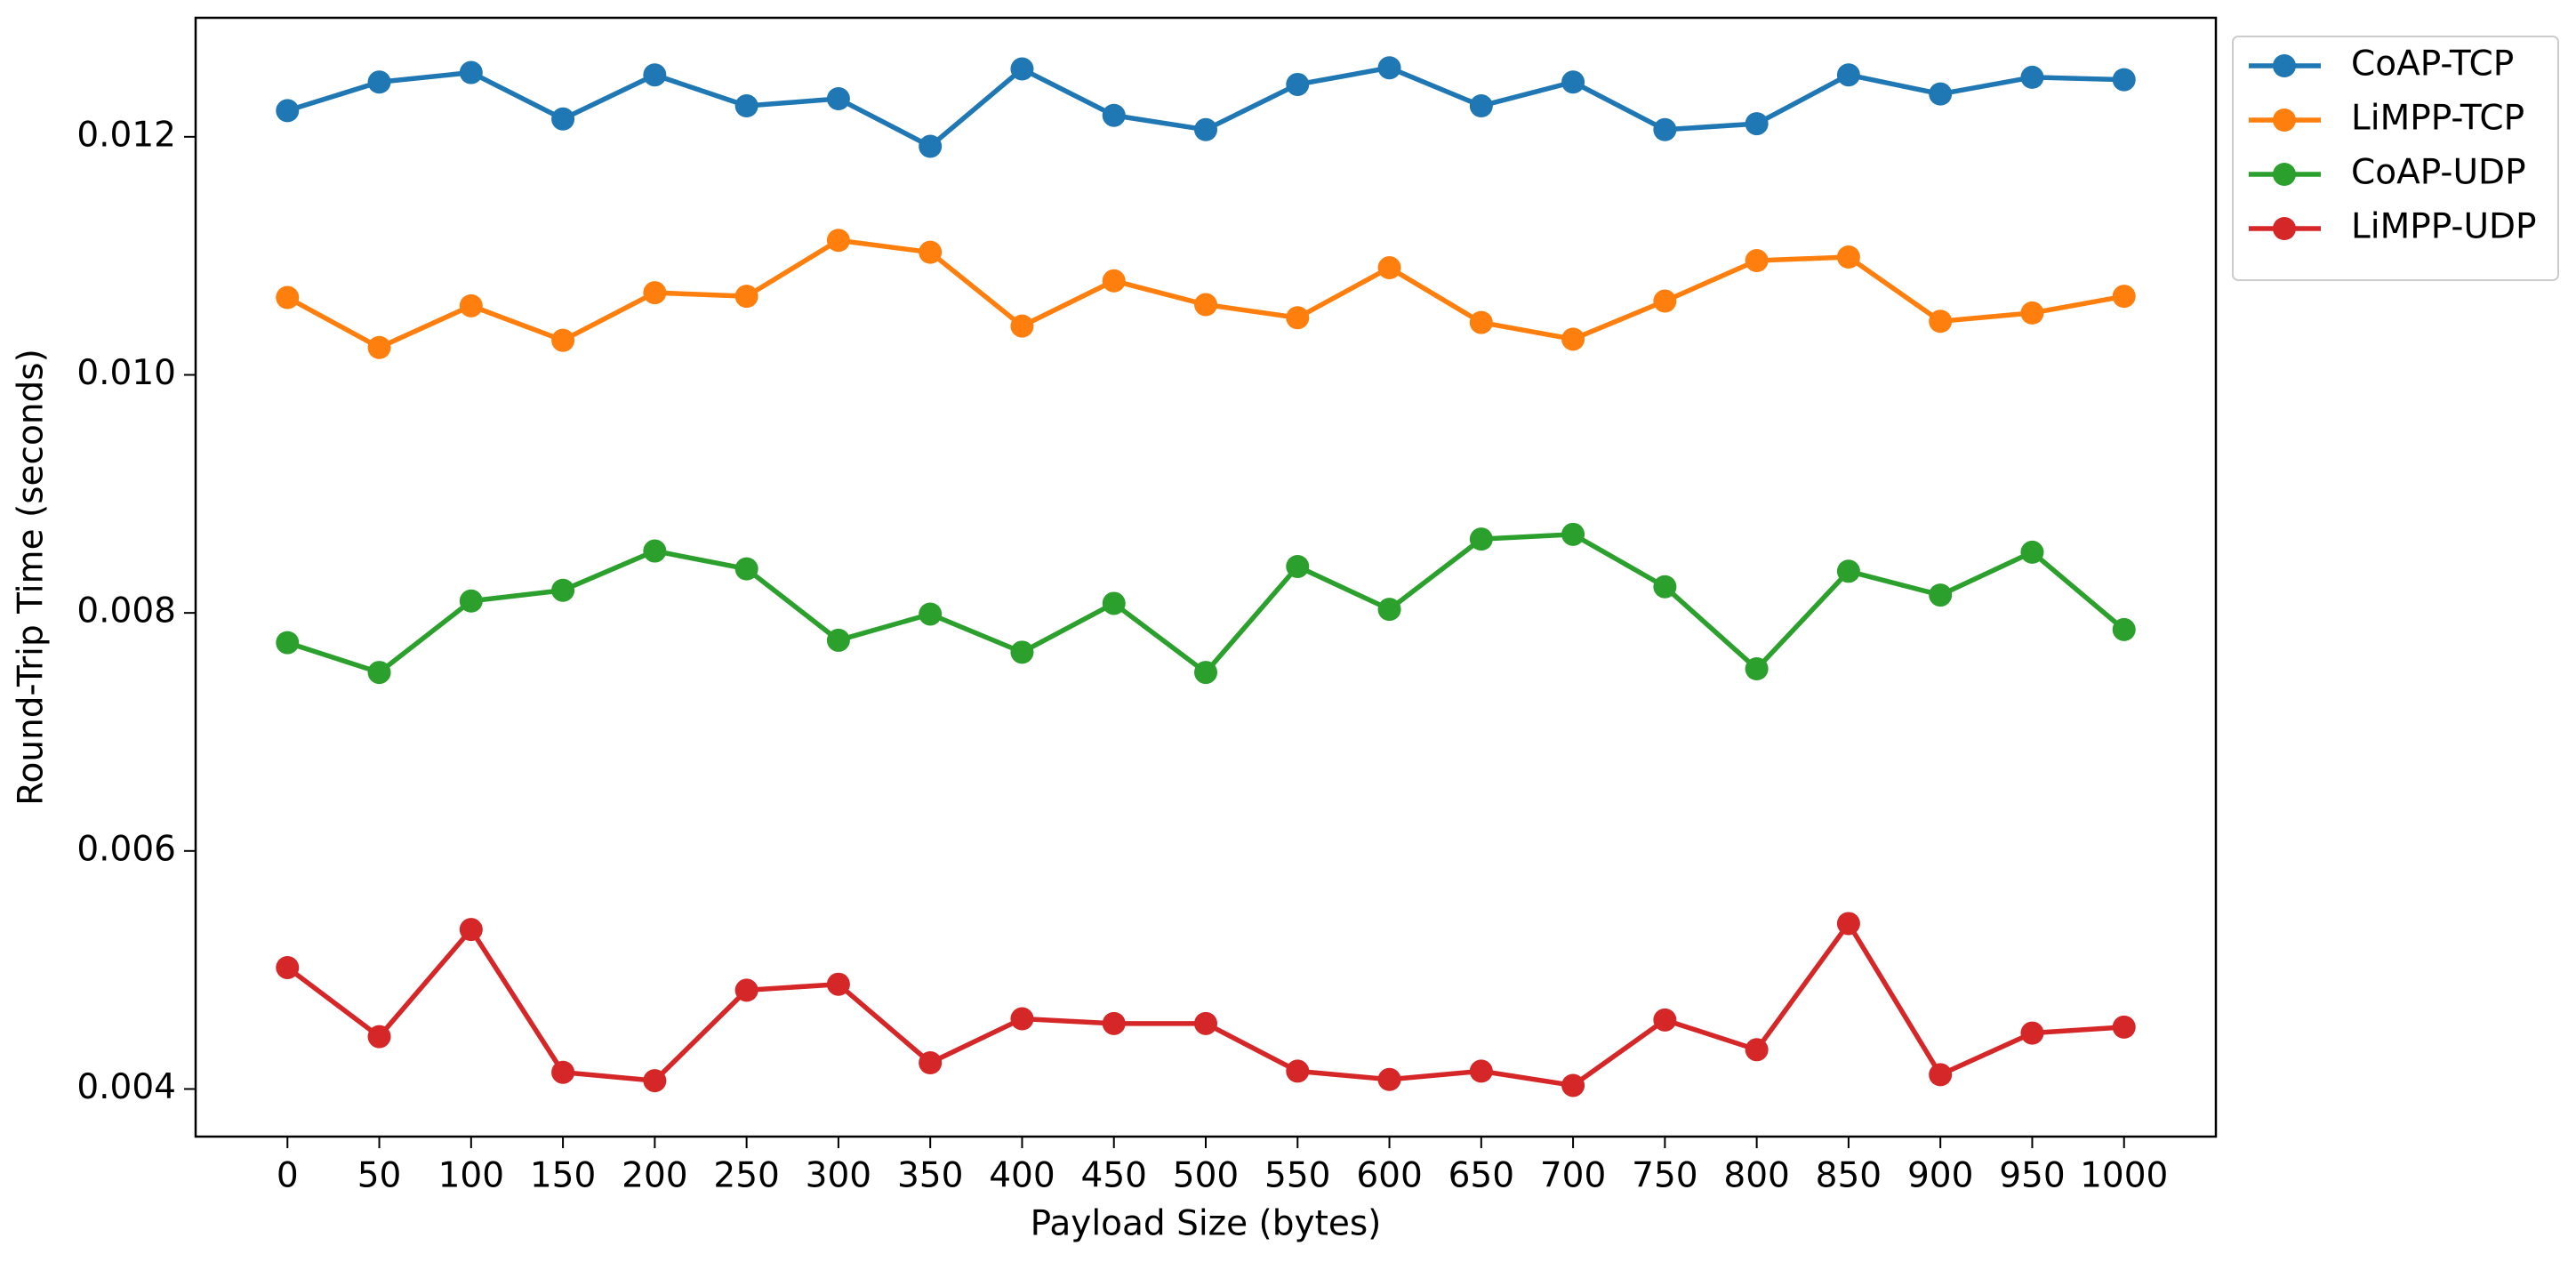 The image size is (2576, 1262). I want to click on x-tick-label: 50, so click(379, 1176).